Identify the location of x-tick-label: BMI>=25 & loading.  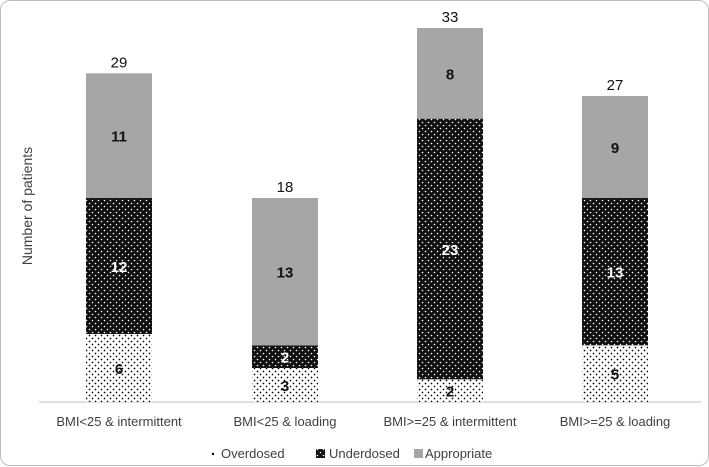
(615, 421).